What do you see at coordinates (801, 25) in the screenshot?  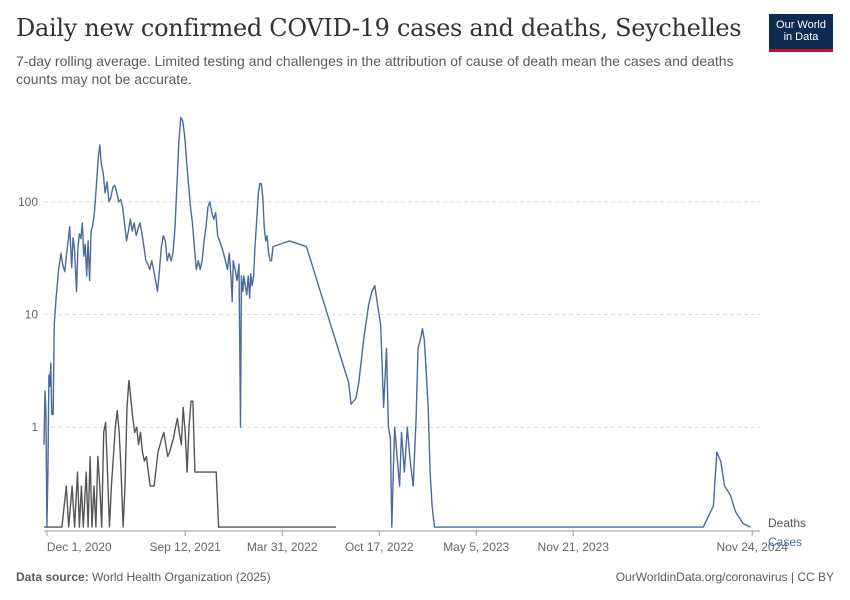 I see `logo-line-1: Our World` at bounding box center [801, 25].